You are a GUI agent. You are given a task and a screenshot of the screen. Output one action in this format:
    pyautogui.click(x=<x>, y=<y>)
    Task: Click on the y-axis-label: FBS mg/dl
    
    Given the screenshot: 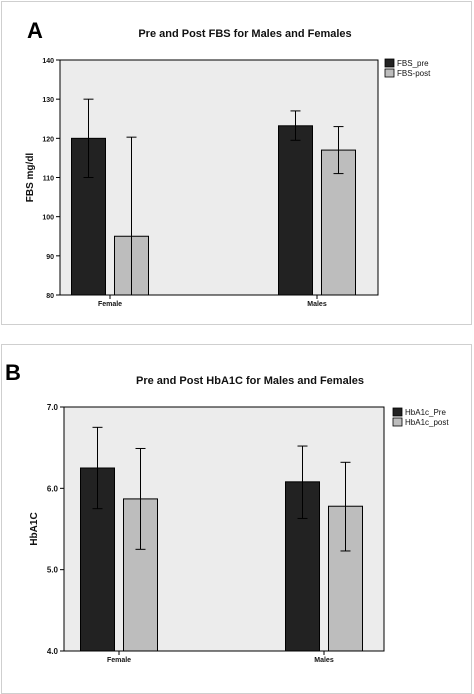 What is the action you would take?
    pyautogui.click(x=30, y=178)
    